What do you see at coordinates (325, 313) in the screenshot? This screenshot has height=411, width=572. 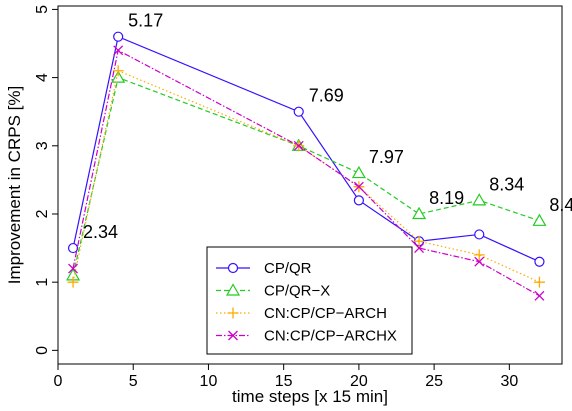 I see `legend-label: CN:CP/CP−ARCH` at bounding box center [325, 313].